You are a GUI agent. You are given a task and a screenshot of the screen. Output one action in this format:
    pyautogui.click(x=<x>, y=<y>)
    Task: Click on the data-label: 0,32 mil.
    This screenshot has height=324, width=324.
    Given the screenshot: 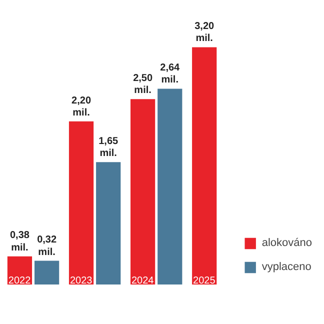 What is the action you would take?
    pyautogui.click(x=47, y=246)
    